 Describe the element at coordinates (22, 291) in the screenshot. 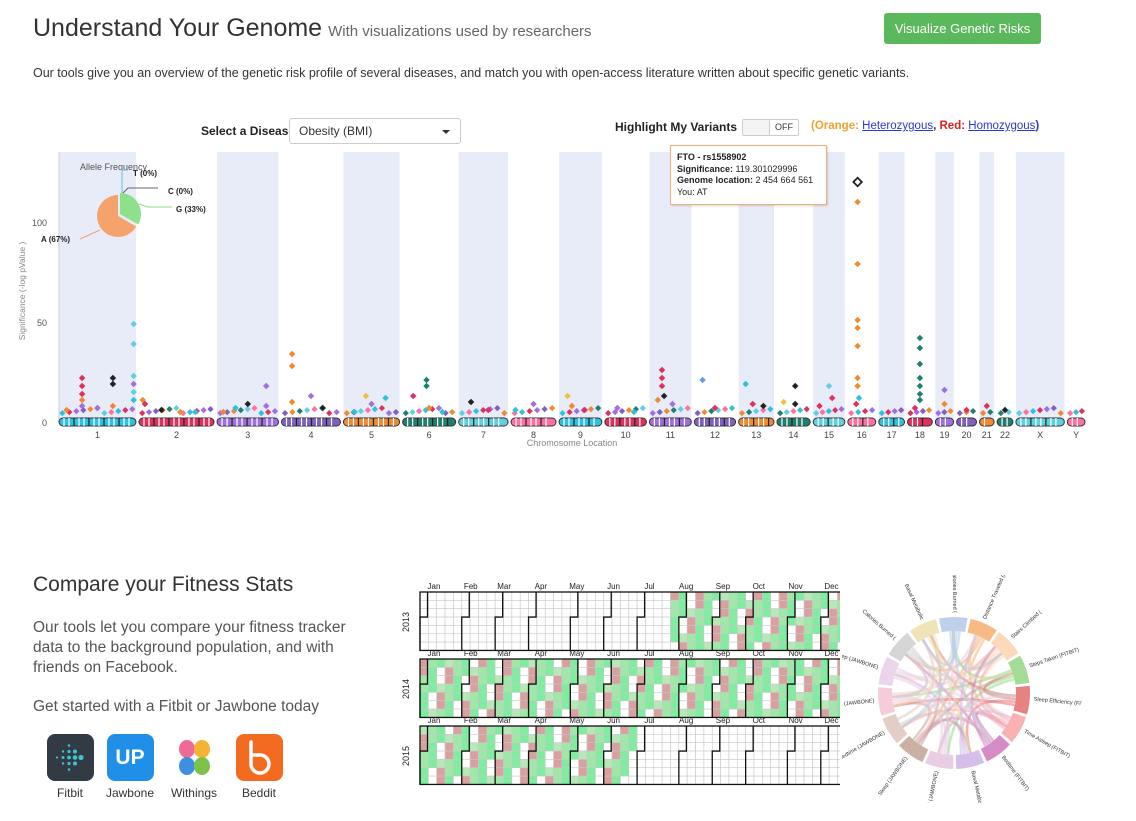

I see `y-axis-label: Significance (-log pValue )` at that location.